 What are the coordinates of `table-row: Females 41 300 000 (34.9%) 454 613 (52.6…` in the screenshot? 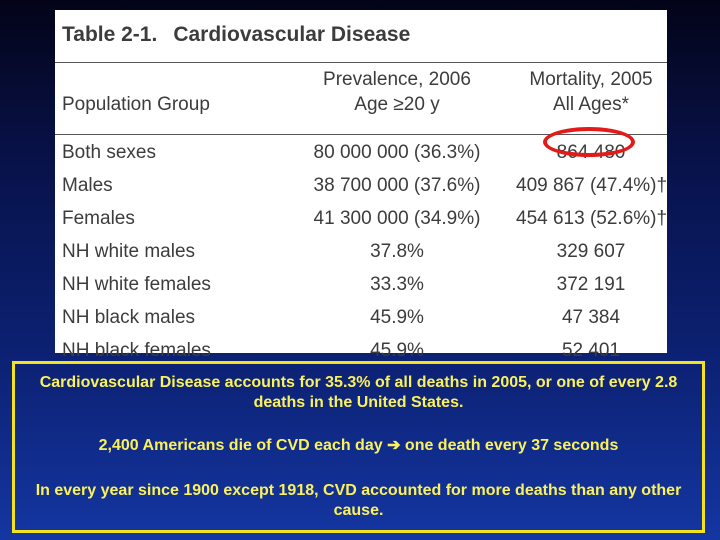 It's located at (361, 218).